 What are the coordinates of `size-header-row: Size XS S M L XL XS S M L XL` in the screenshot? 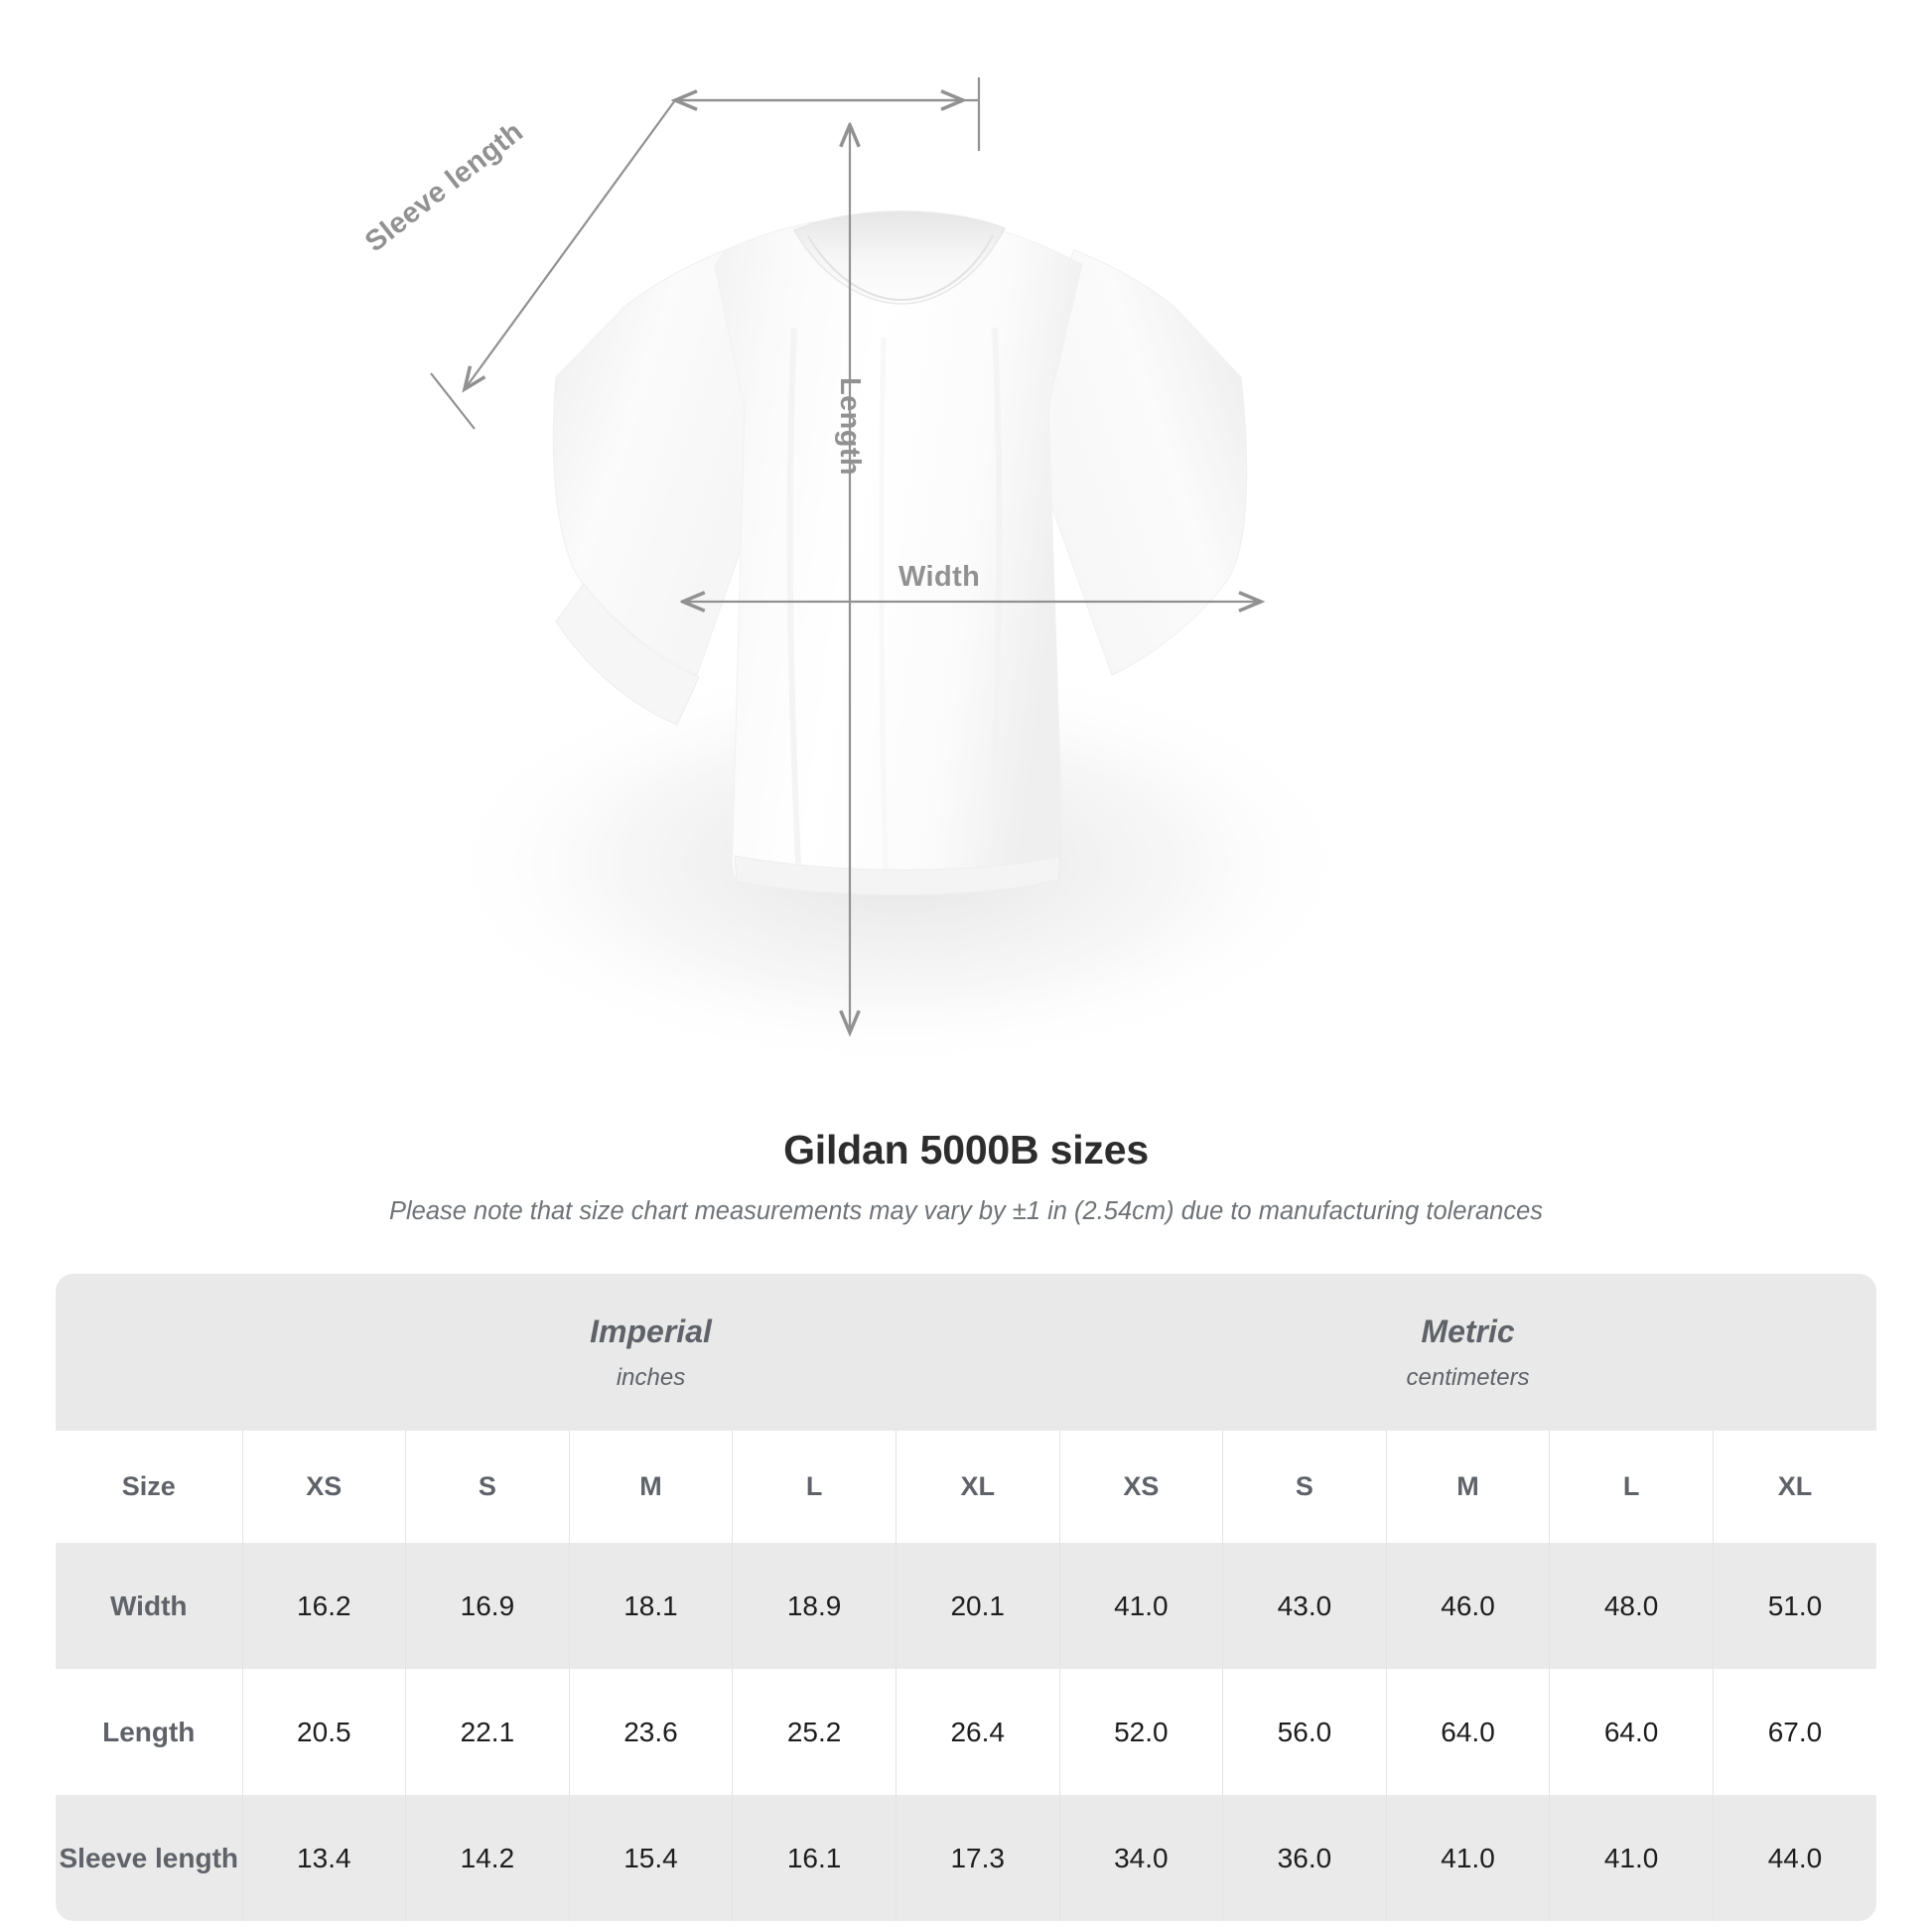 It's located at (966, 1487).